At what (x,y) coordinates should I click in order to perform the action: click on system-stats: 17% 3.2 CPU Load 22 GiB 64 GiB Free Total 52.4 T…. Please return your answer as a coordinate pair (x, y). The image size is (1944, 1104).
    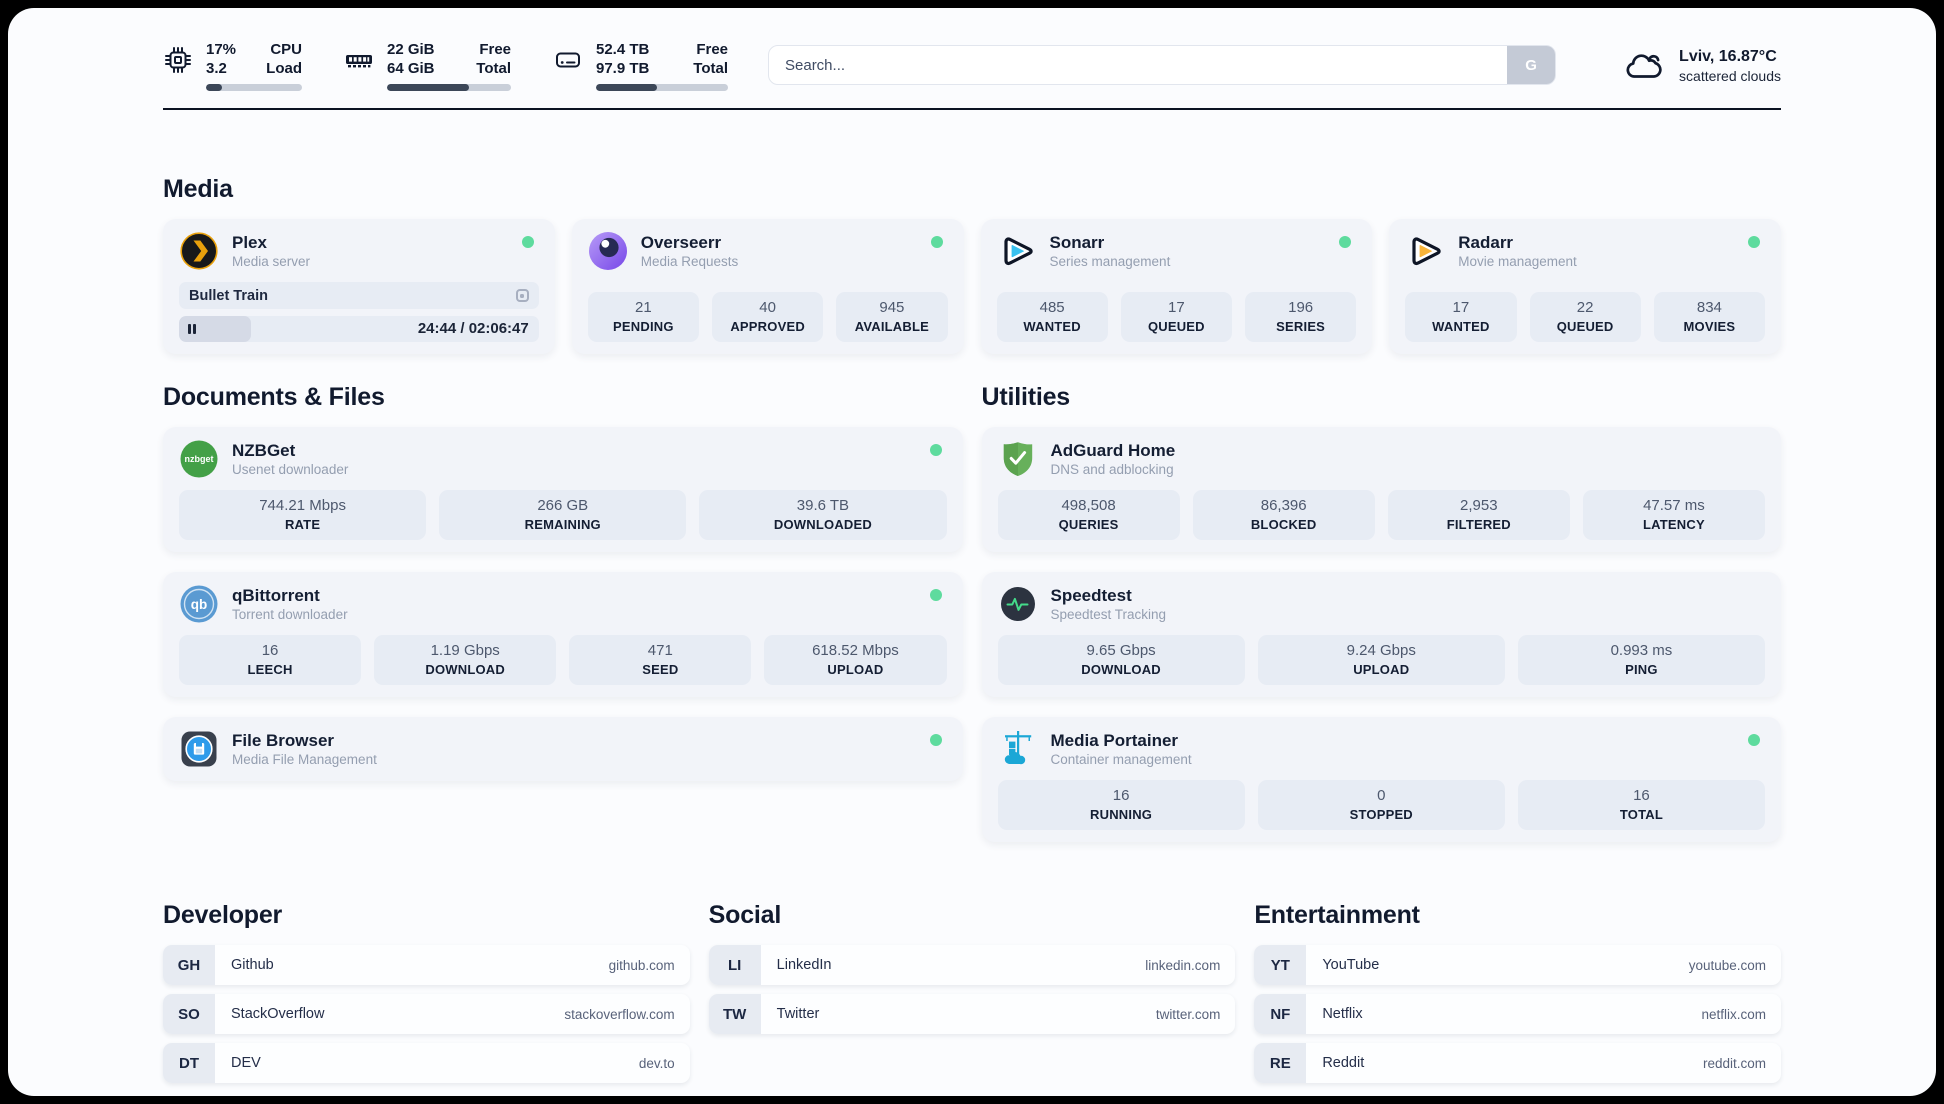
    Looking at the image, I should click on (445, 65).